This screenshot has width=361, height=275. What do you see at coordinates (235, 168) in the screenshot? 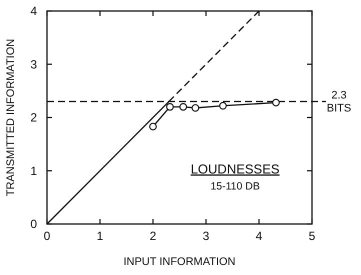
I see `annotation: LOUDNESSES` at bounding box center [235, 168].